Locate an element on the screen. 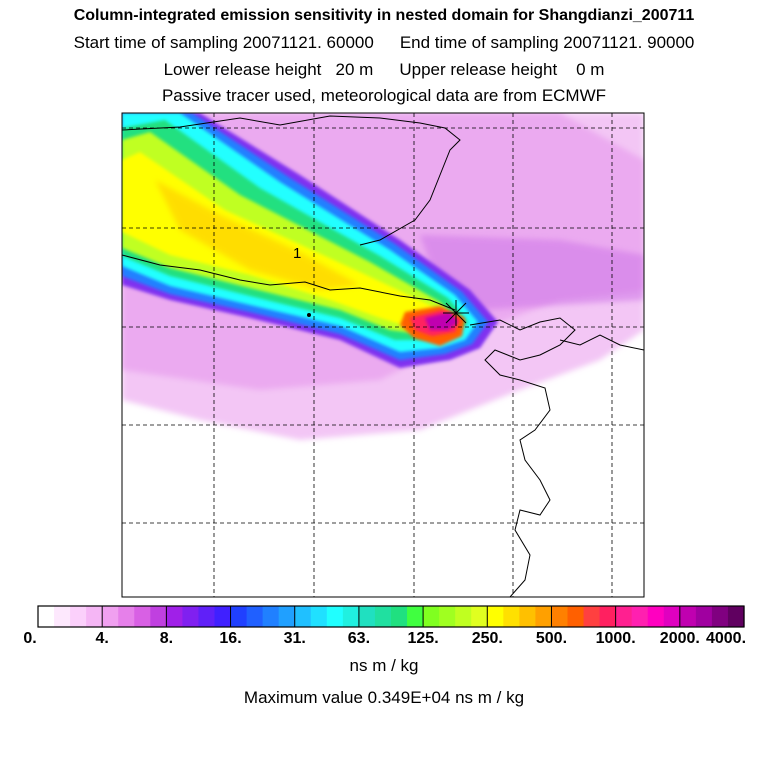 This screenshot has height=768, width=768. border-line-west is located at coordinates (289, 282).